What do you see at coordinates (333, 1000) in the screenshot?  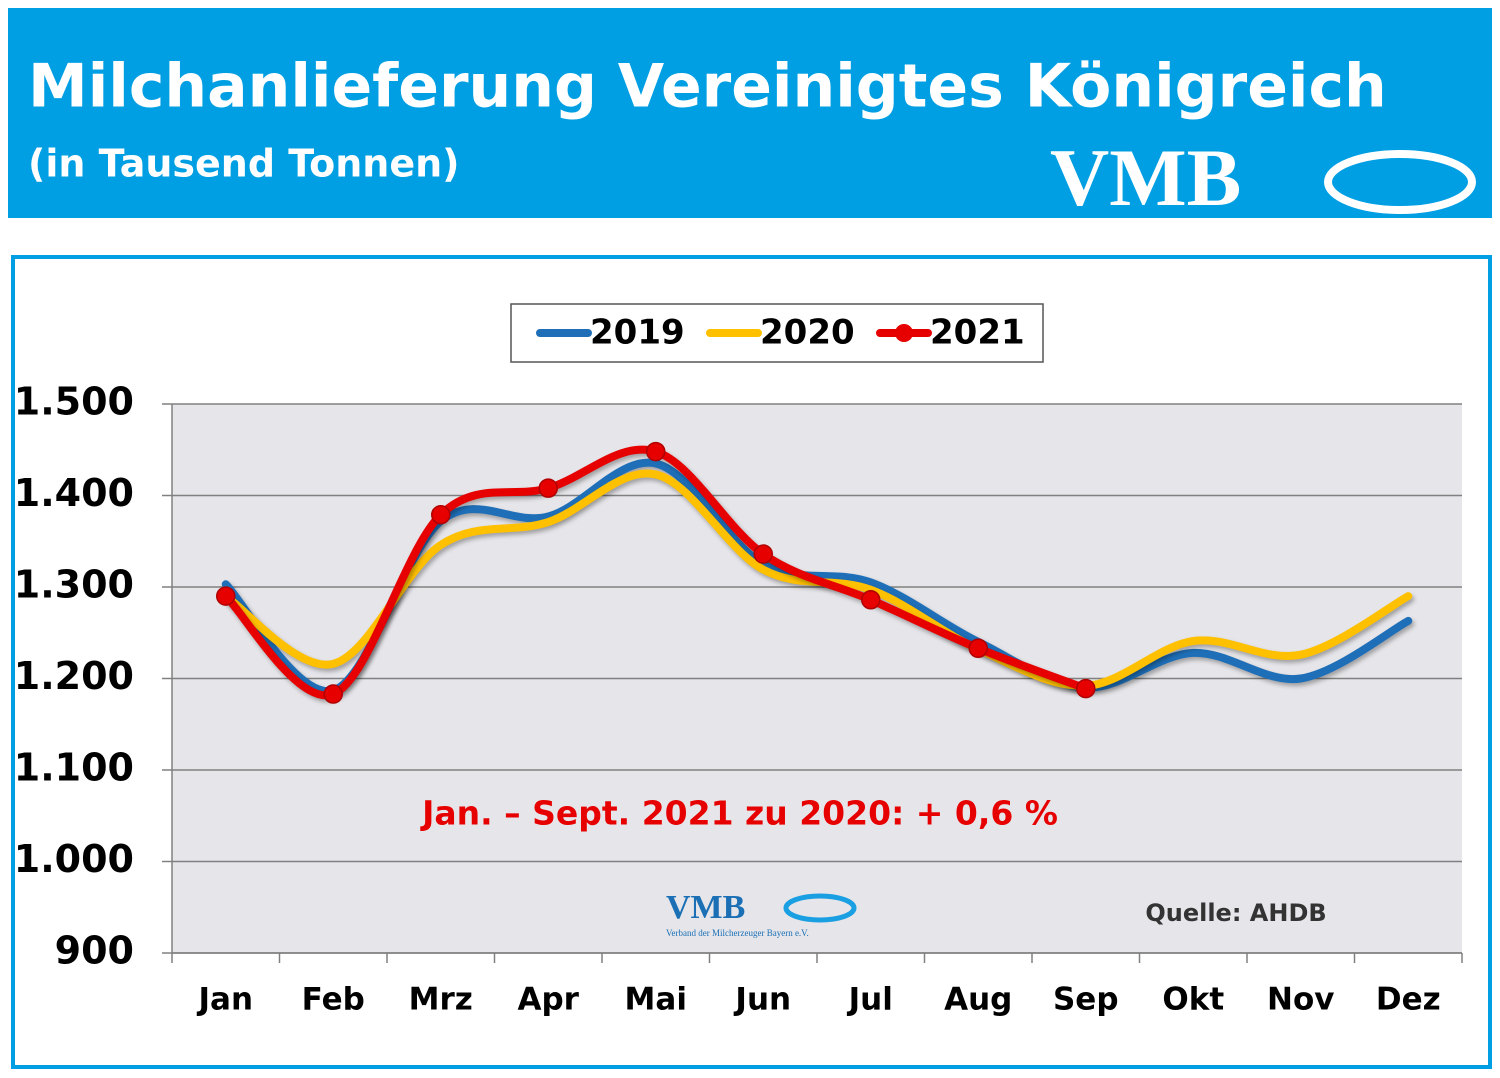 I see `x-tick-label: Feb` at bounding box center [333, 1000].